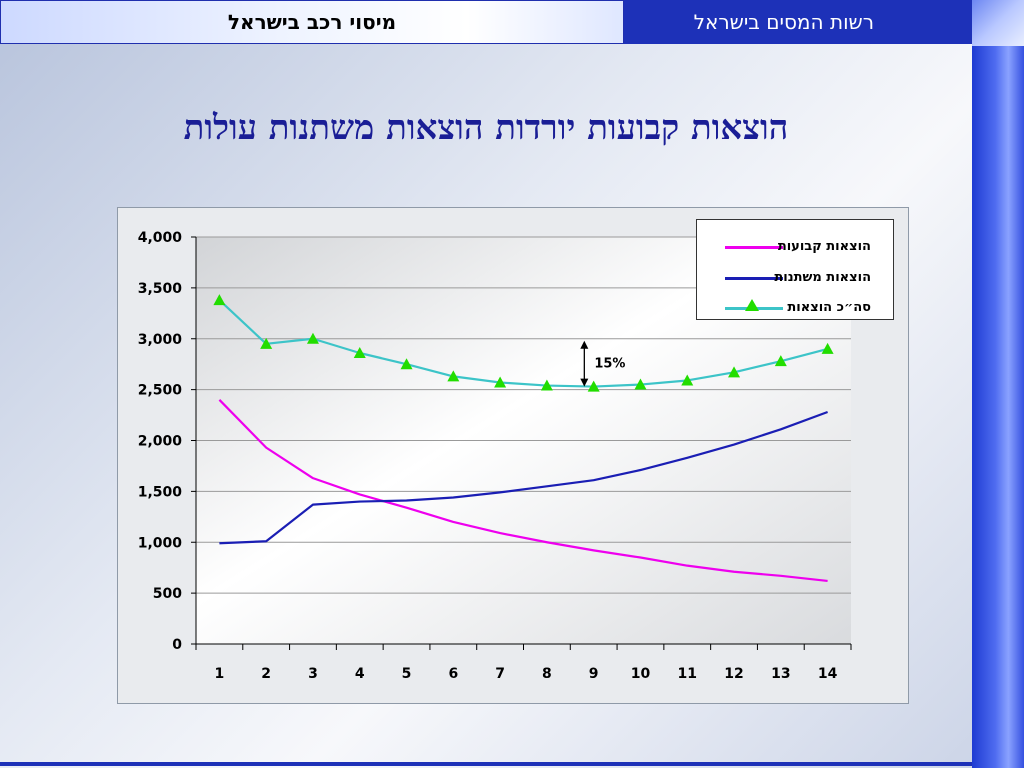 Image resolution: width=1024 pixels, height=768 pixels. I want to click on annotation-layer: 15%, so click(602, 363).